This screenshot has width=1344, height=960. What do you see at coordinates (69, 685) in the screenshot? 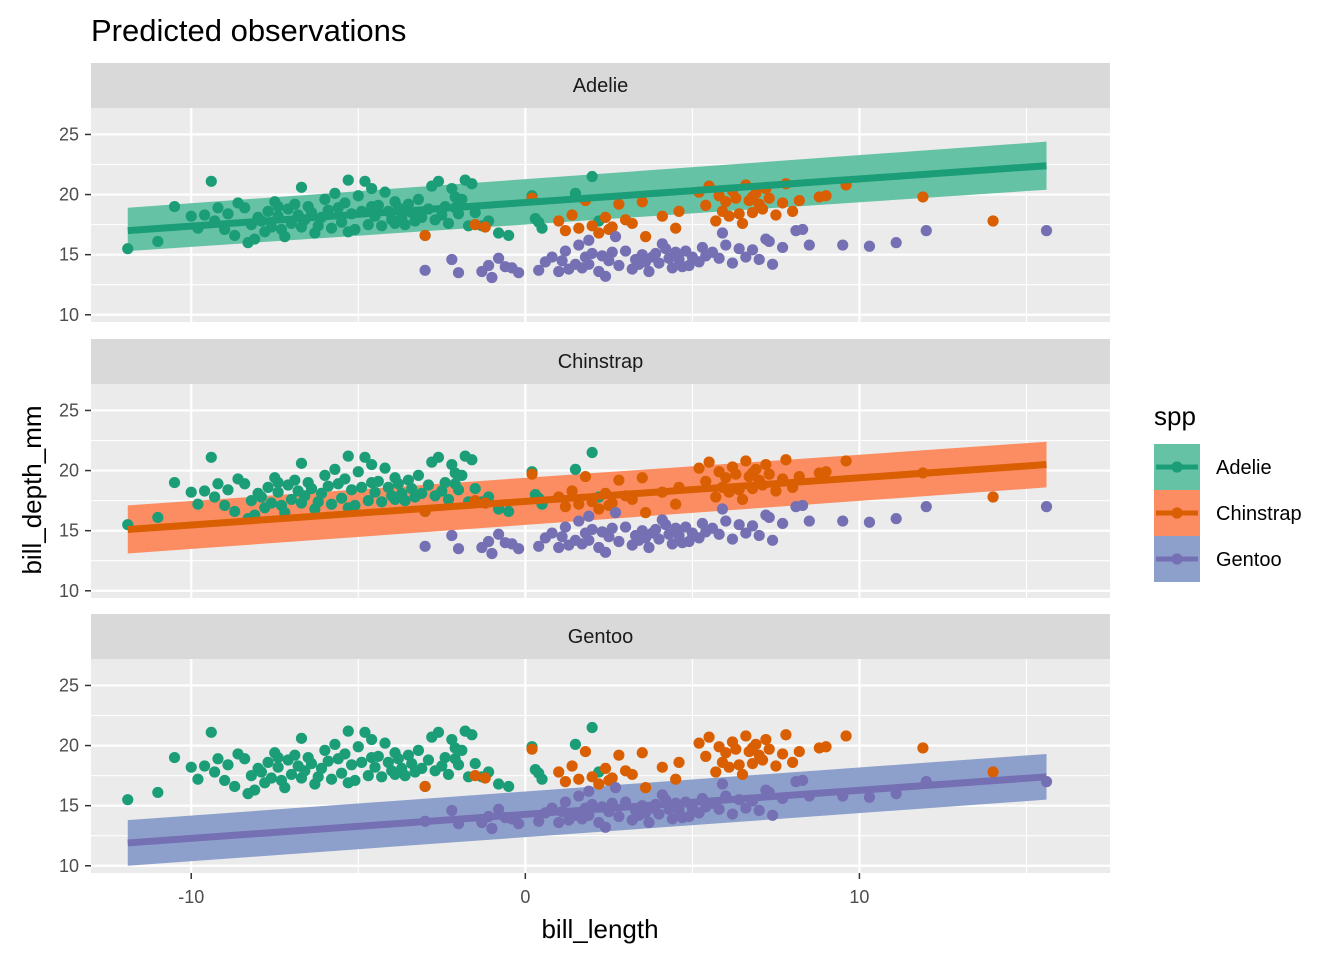
I see `y-tick-label: 25` at bounding box center [69, 685].